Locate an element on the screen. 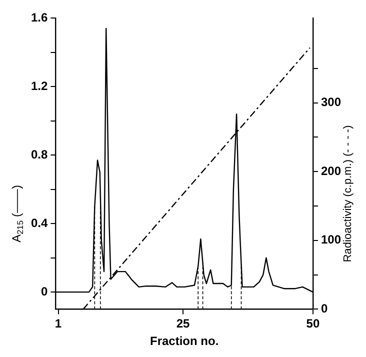 This screenshot has width=366, height=357. y2-tick-label: 200 is located at coordinates (331, 171).